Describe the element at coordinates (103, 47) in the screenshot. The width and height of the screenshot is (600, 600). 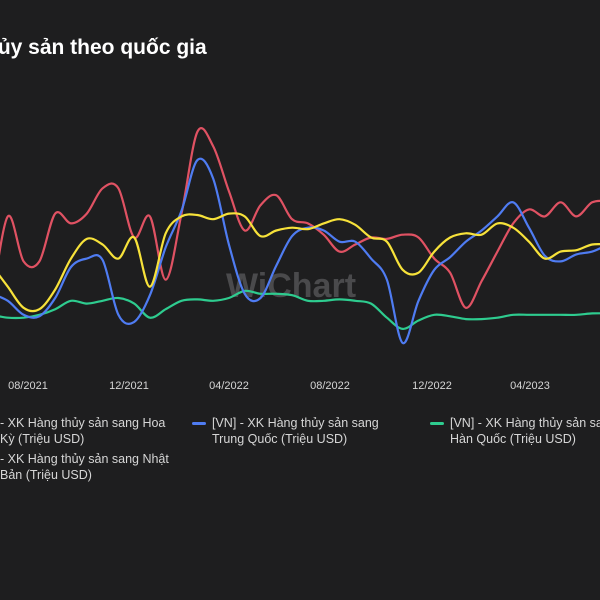
I see `chart-title: thủy sản theo quốc gia` at that location.